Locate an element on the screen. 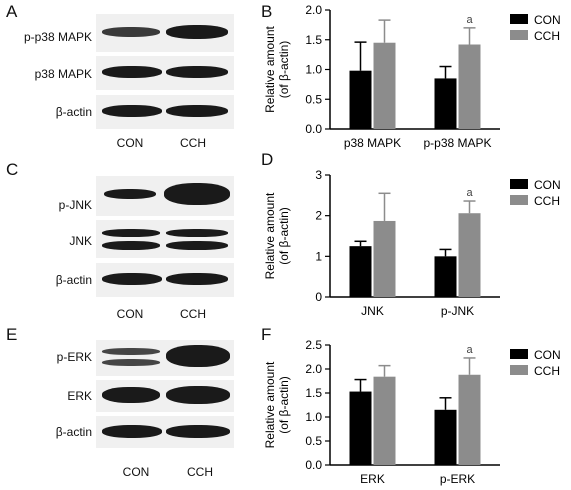  x-tick-label: ERK is located at coordinates (372, 479).